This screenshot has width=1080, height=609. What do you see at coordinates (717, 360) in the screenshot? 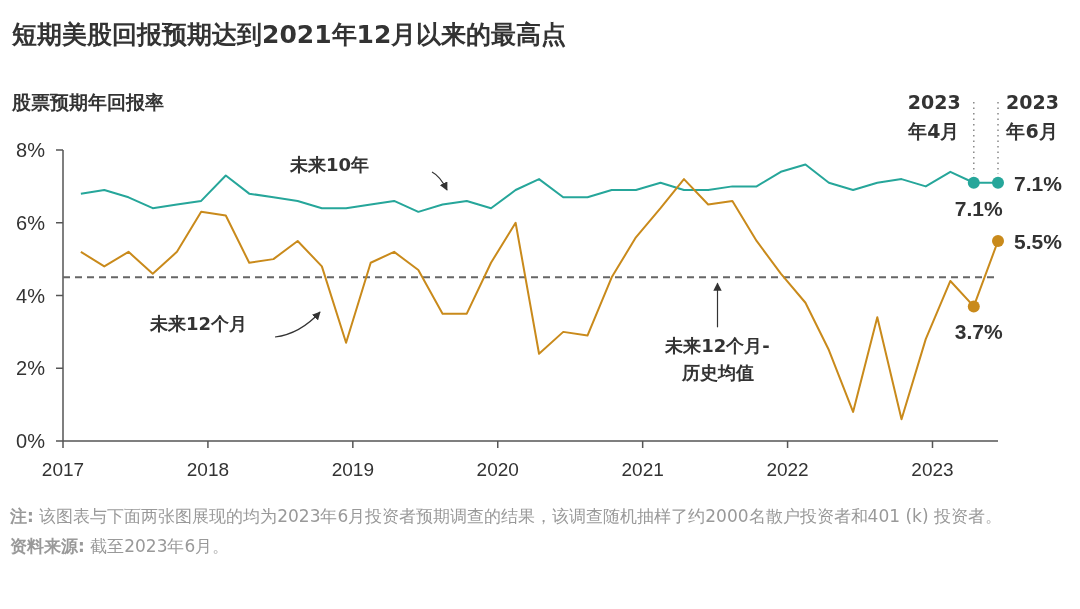
I see `ref-line-label: 未来12个月-历史均值` at bounding box center [717, 360].